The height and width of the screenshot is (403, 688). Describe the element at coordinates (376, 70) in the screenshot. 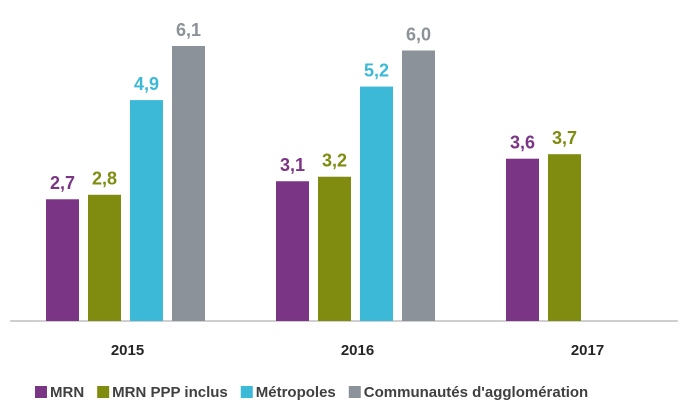

I see `value-label: 5,2` at that location.